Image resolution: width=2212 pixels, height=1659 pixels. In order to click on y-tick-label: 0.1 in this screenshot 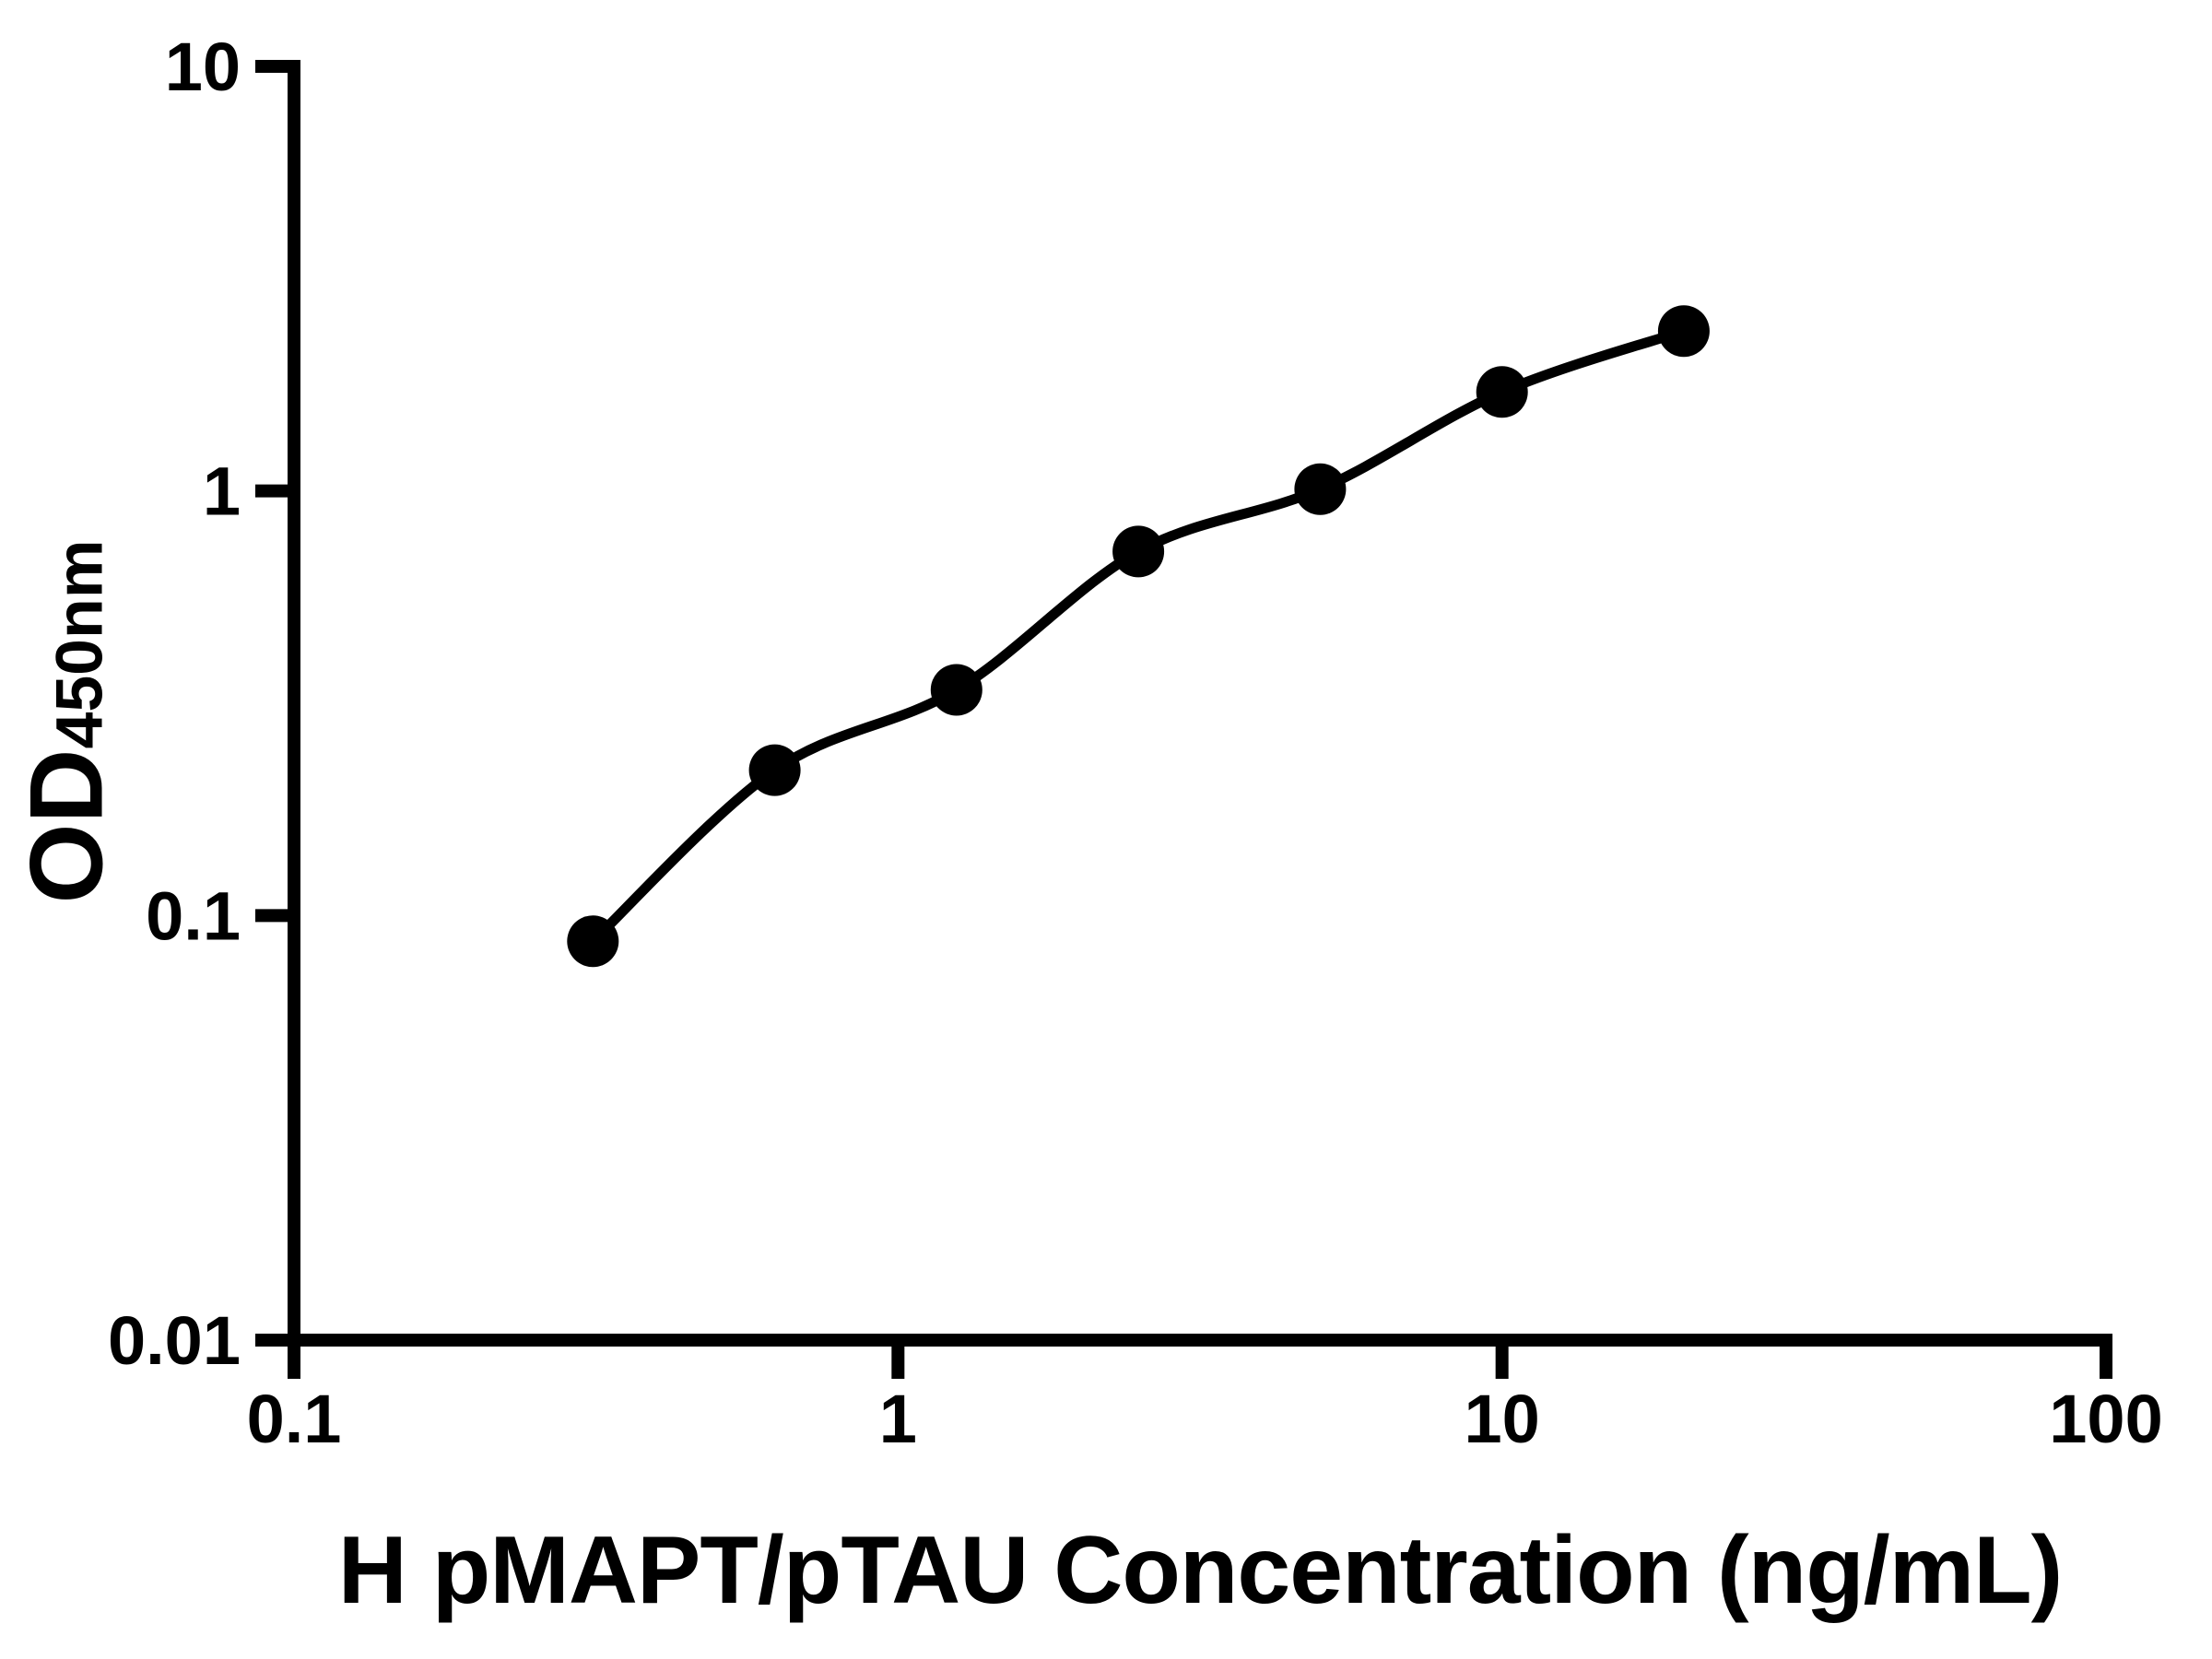, I will do `click(193, 915)`.